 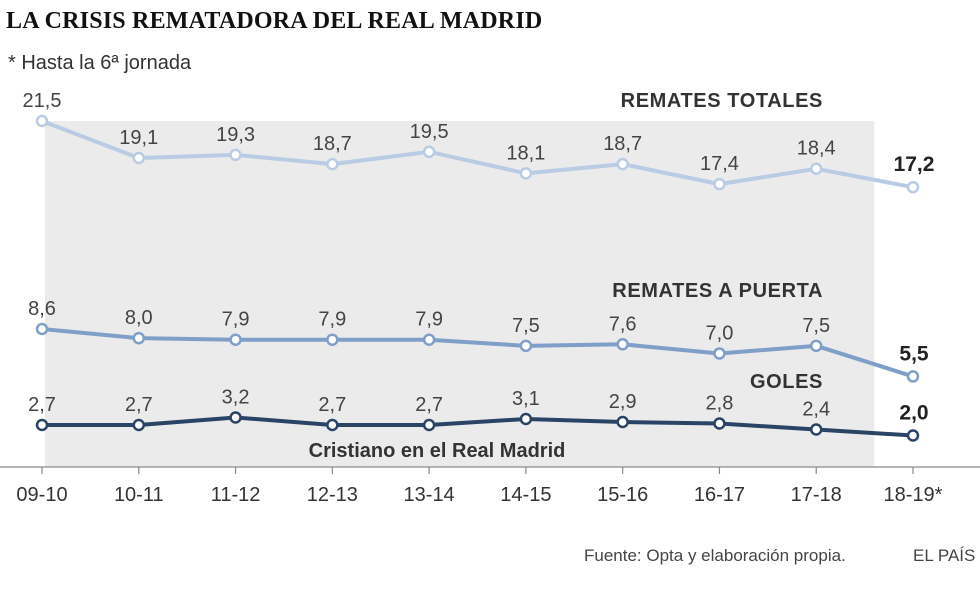 What do you see at coordinates (437, 451) in the screenshot?
I see `shaded-region-label: Cristiano en el Real Madrid` at bounding box center [437, 451].